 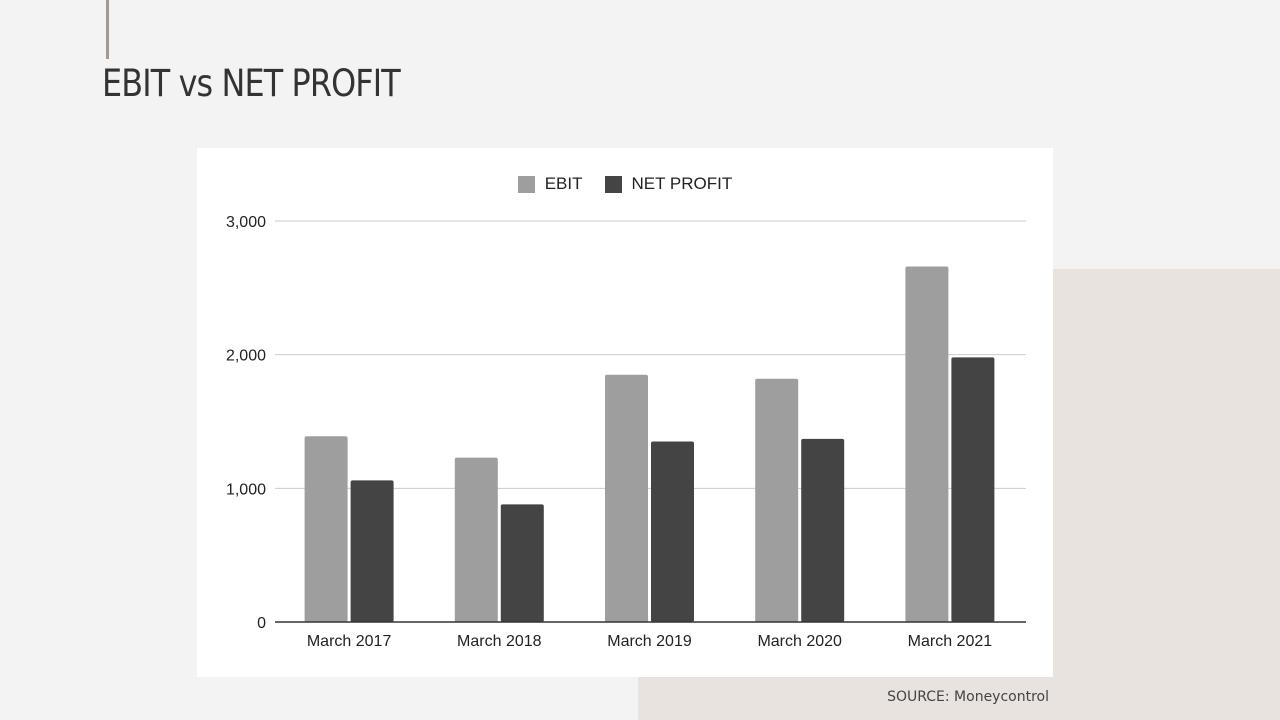 What do you see at coordinates (649, 641) in the screenshot?
I see `x-tick-label: March 2019` at bounding box center [649, 641].